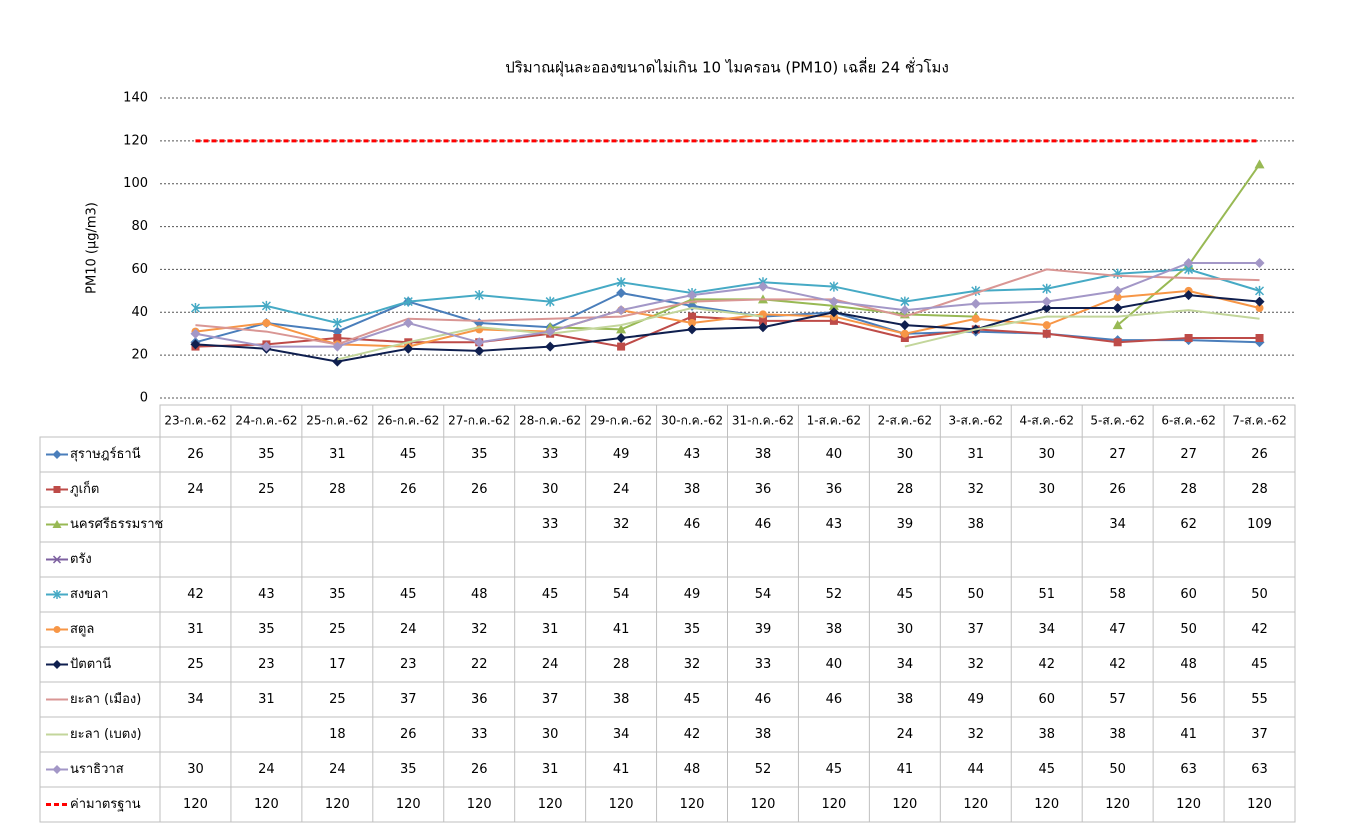 The width and height of the screenshot is (1346, 825). What do you see at coordinates (621, 421) in the screenshot?
I see `x-tick-label: 29-ก.ค.-62` at bounding box center [621, 421].